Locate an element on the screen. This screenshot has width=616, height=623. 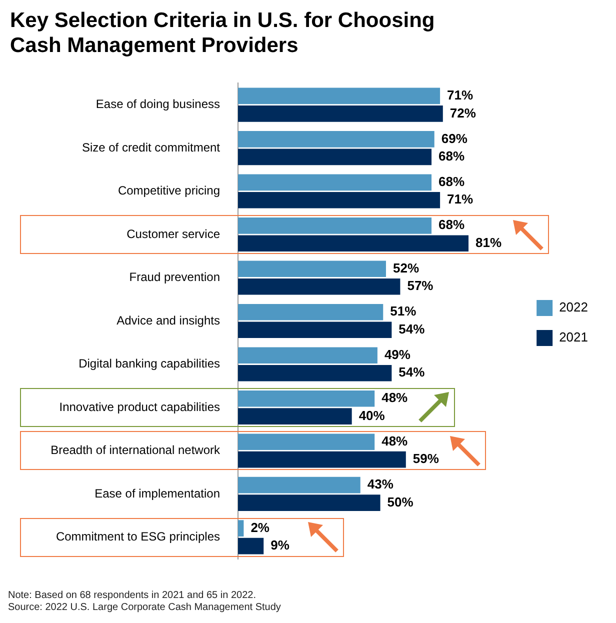
data-label: 51% is located at coordinates (403, 311).